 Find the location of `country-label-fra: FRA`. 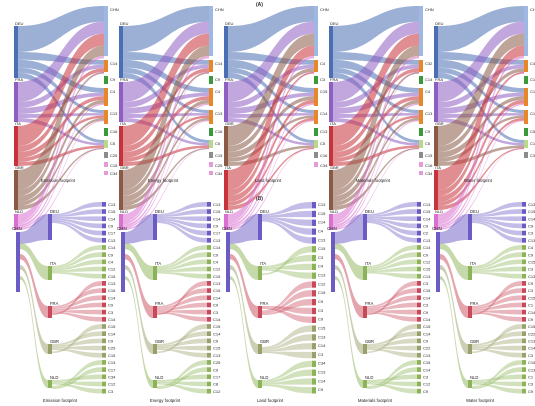

country-label-fra: FRA is located at coordinates (264, 303).